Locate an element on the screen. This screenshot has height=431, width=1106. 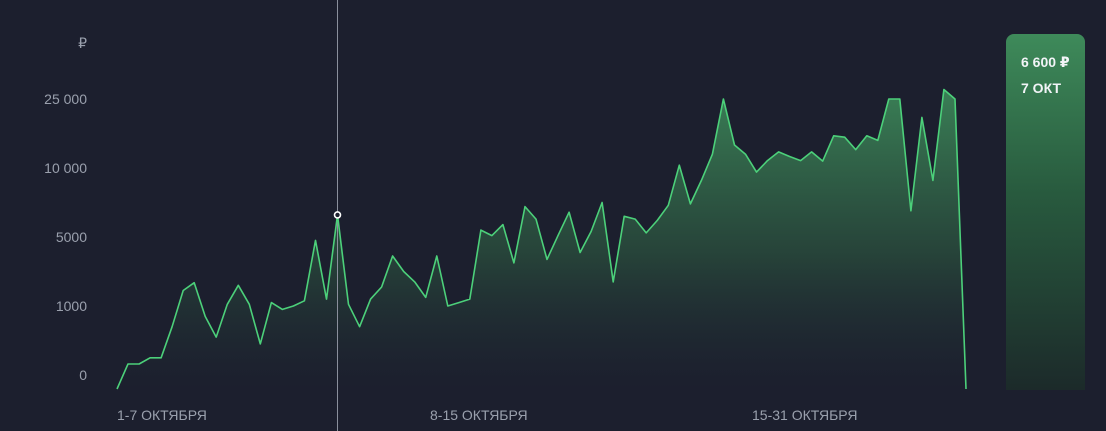
y-axis-currency-label: ₽ is located at coordinates (82, 43).